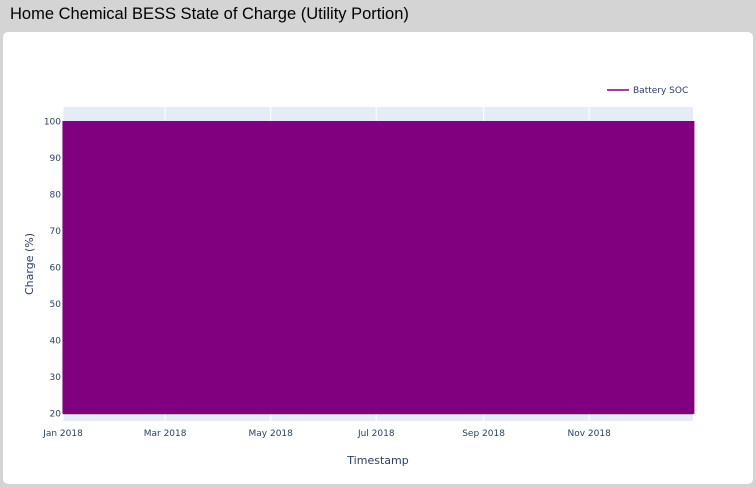 This screenshot has height=487, width=756. What do you see at coordinates (62, 434) in the screenshot?
I see `x-tick-label: Jan 2018` at bounding box center [62, 434].